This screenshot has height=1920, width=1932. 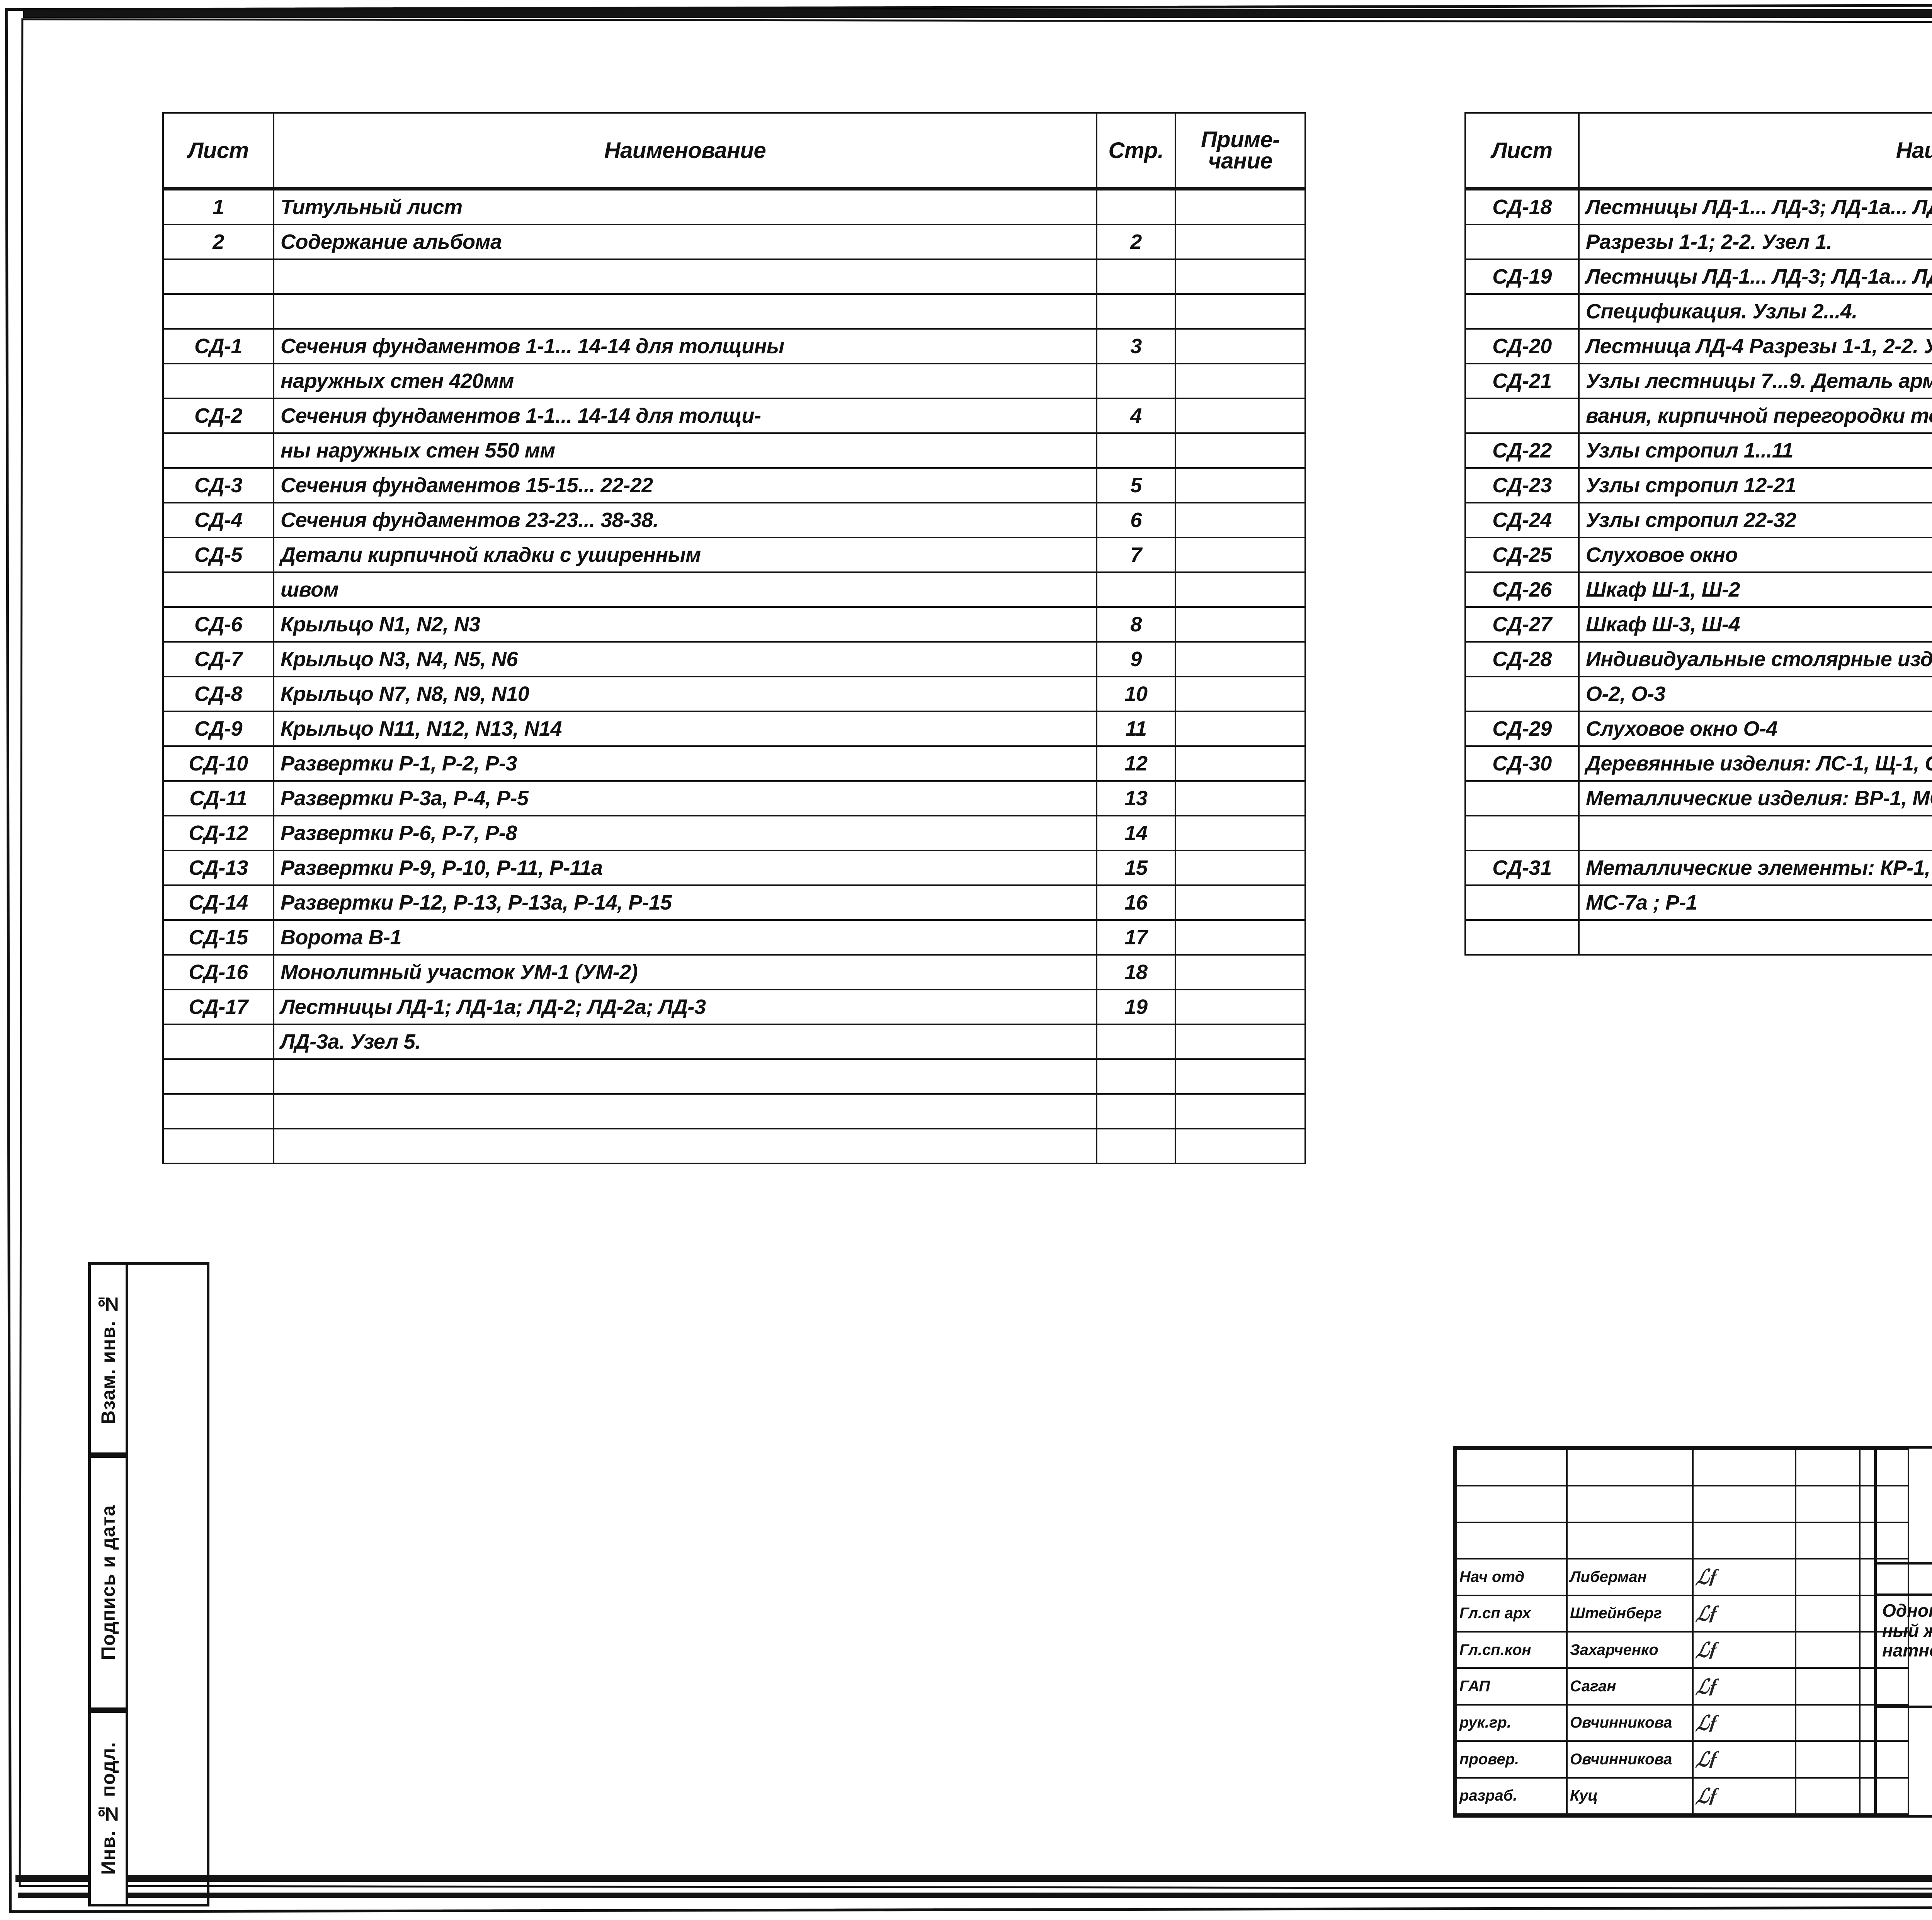 I want to click on object-name-line3: натной квартирой., so click(x=1907, y=1650).